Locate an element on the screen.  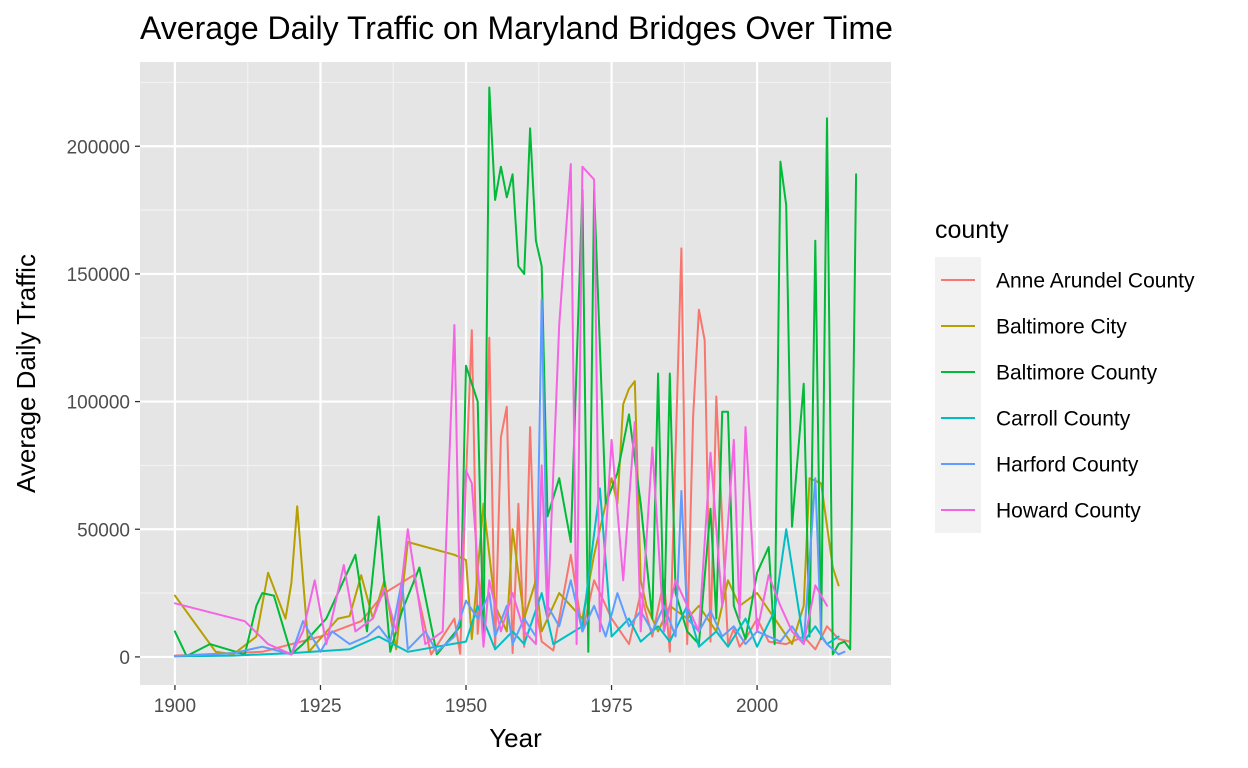
x-tick-label: 2000 is located at coordinates (757, 706).